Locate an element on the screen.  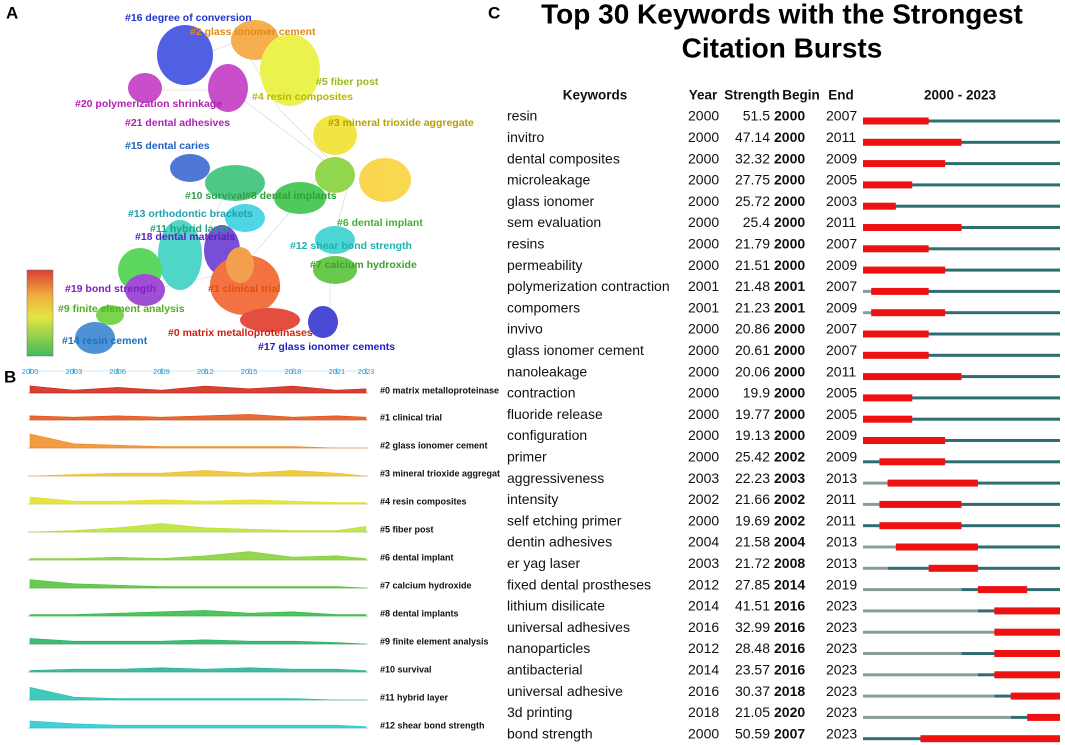
strength: 20.06 is located at coordinates (752, 371).